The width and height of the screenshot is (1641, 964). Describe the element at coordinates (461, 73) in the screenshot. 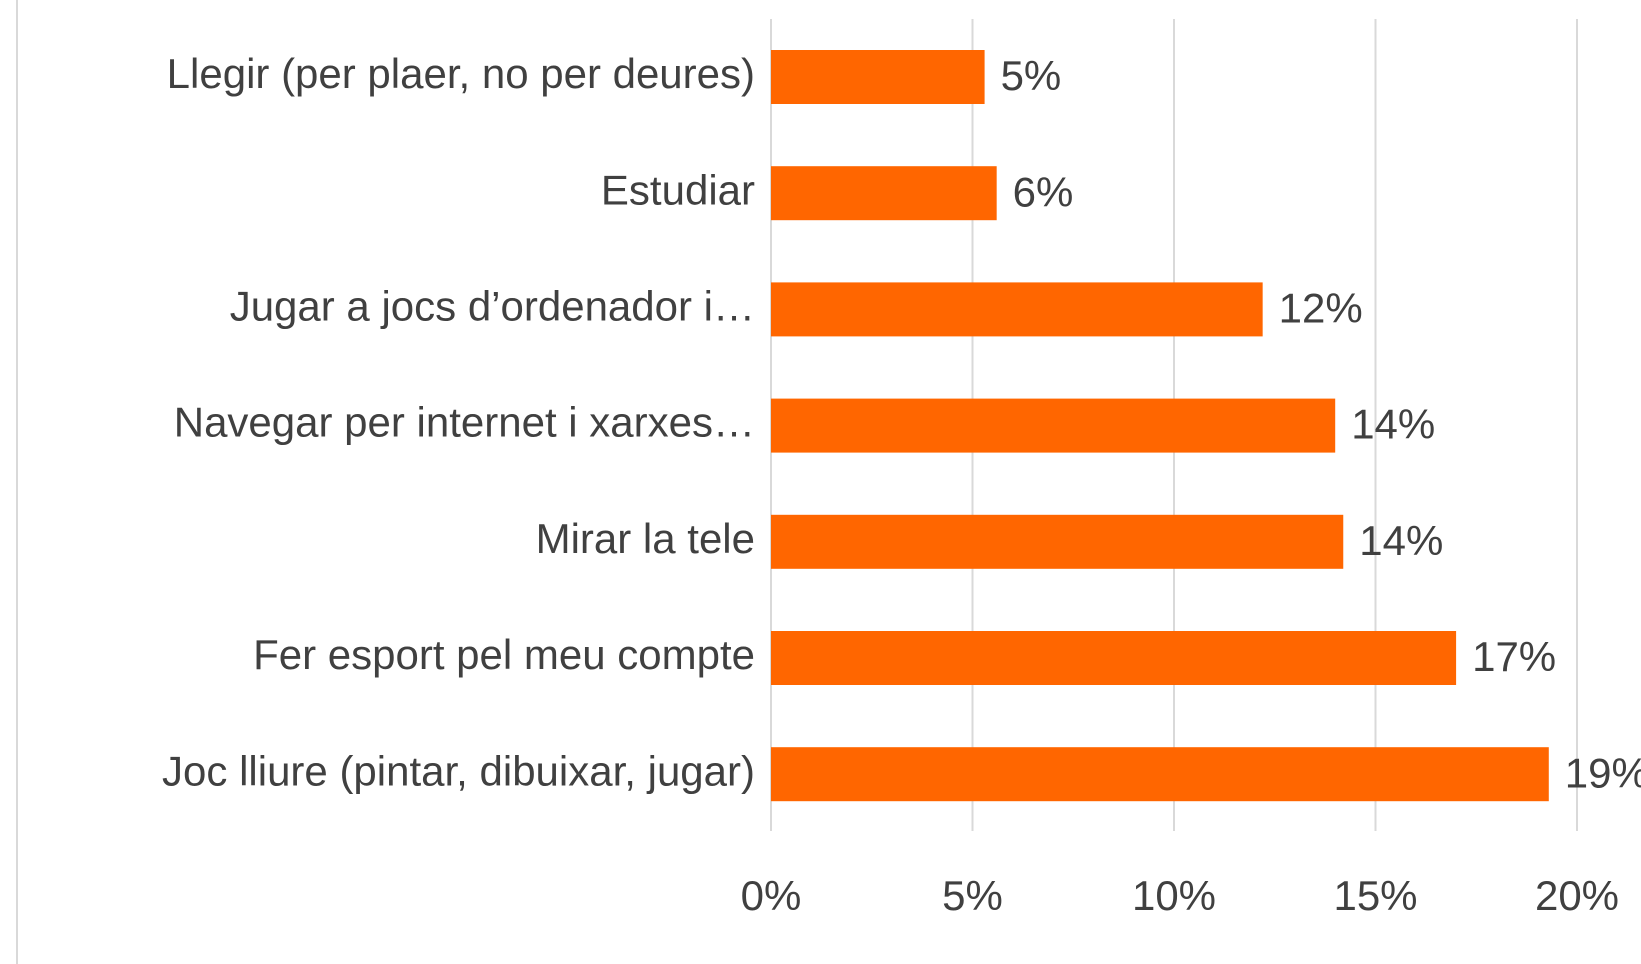

I see `y-tick-label: Llegir (per plaer, no per deures)` at that location.